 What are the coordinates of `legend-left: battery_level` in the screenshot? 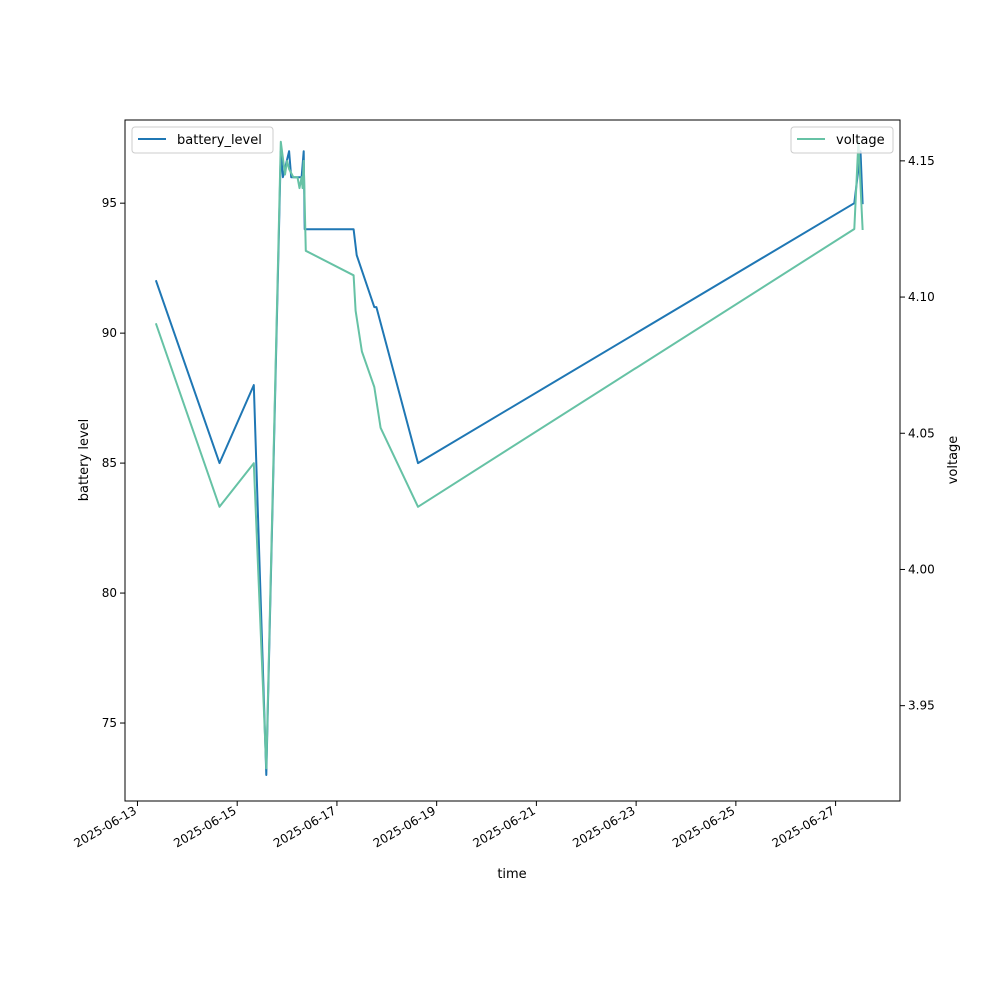 It's located at (202, 140).